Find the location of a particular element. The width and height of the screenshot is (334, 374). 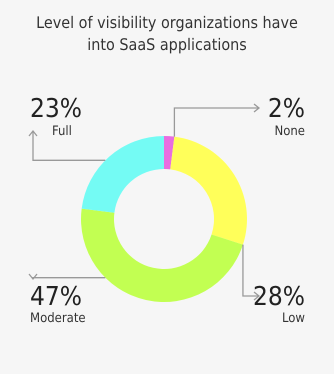

data-label: 23% is located at coordinates (56, 109).